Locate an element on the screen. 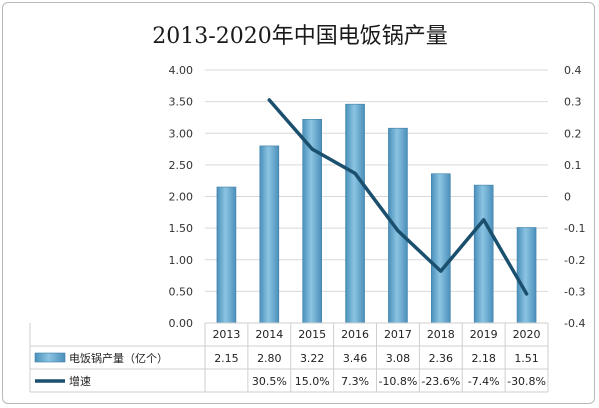  y-left-tick-label: 1.00 is located at coordinates (181, 260).